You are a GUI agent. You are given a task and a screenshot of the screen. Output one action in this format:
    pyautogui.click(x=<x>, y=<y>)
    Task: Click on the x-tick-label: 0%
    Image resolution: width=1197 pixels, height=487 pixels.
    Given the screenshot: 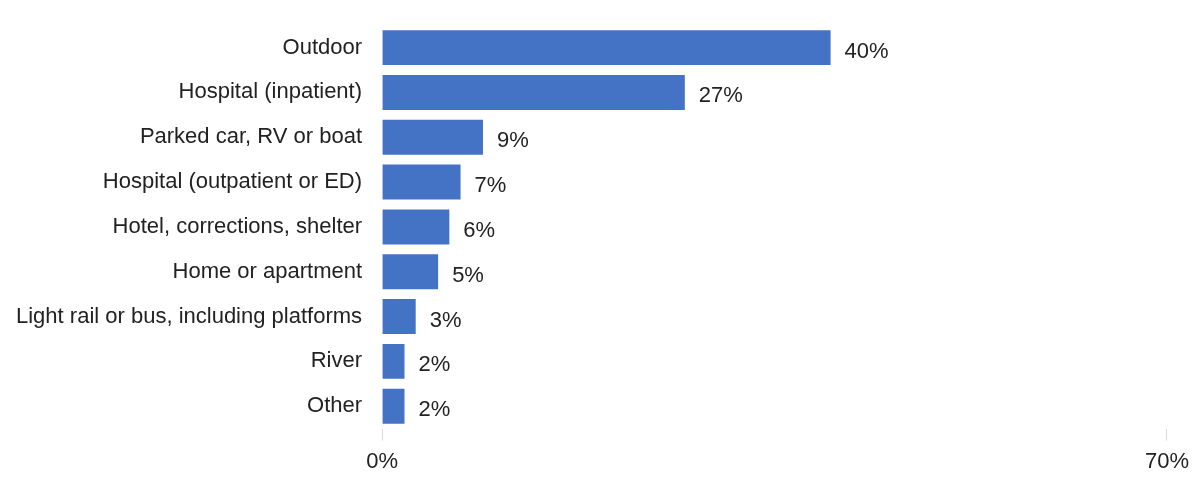 What is the action you would take?
    pyautogui.click(x=382, y=460)
    